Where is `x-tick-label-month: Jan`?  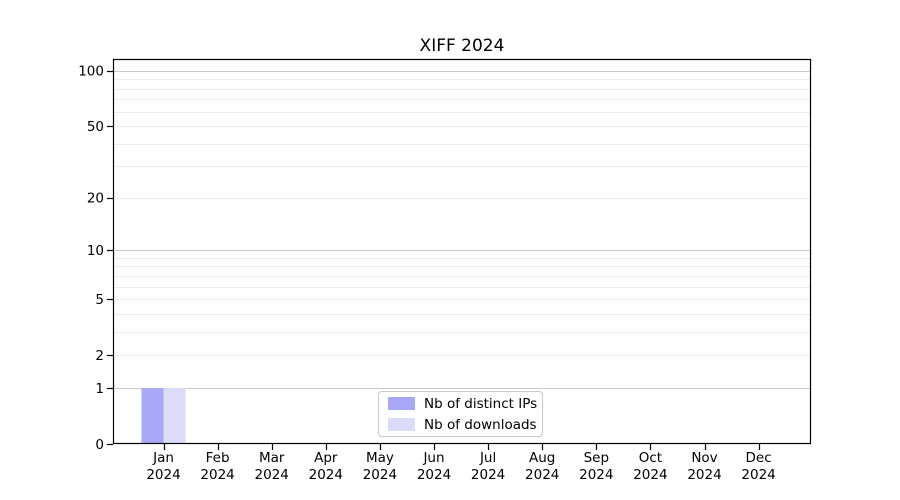
x-tick-label-month: Jan is located at coordinates (163, 458).